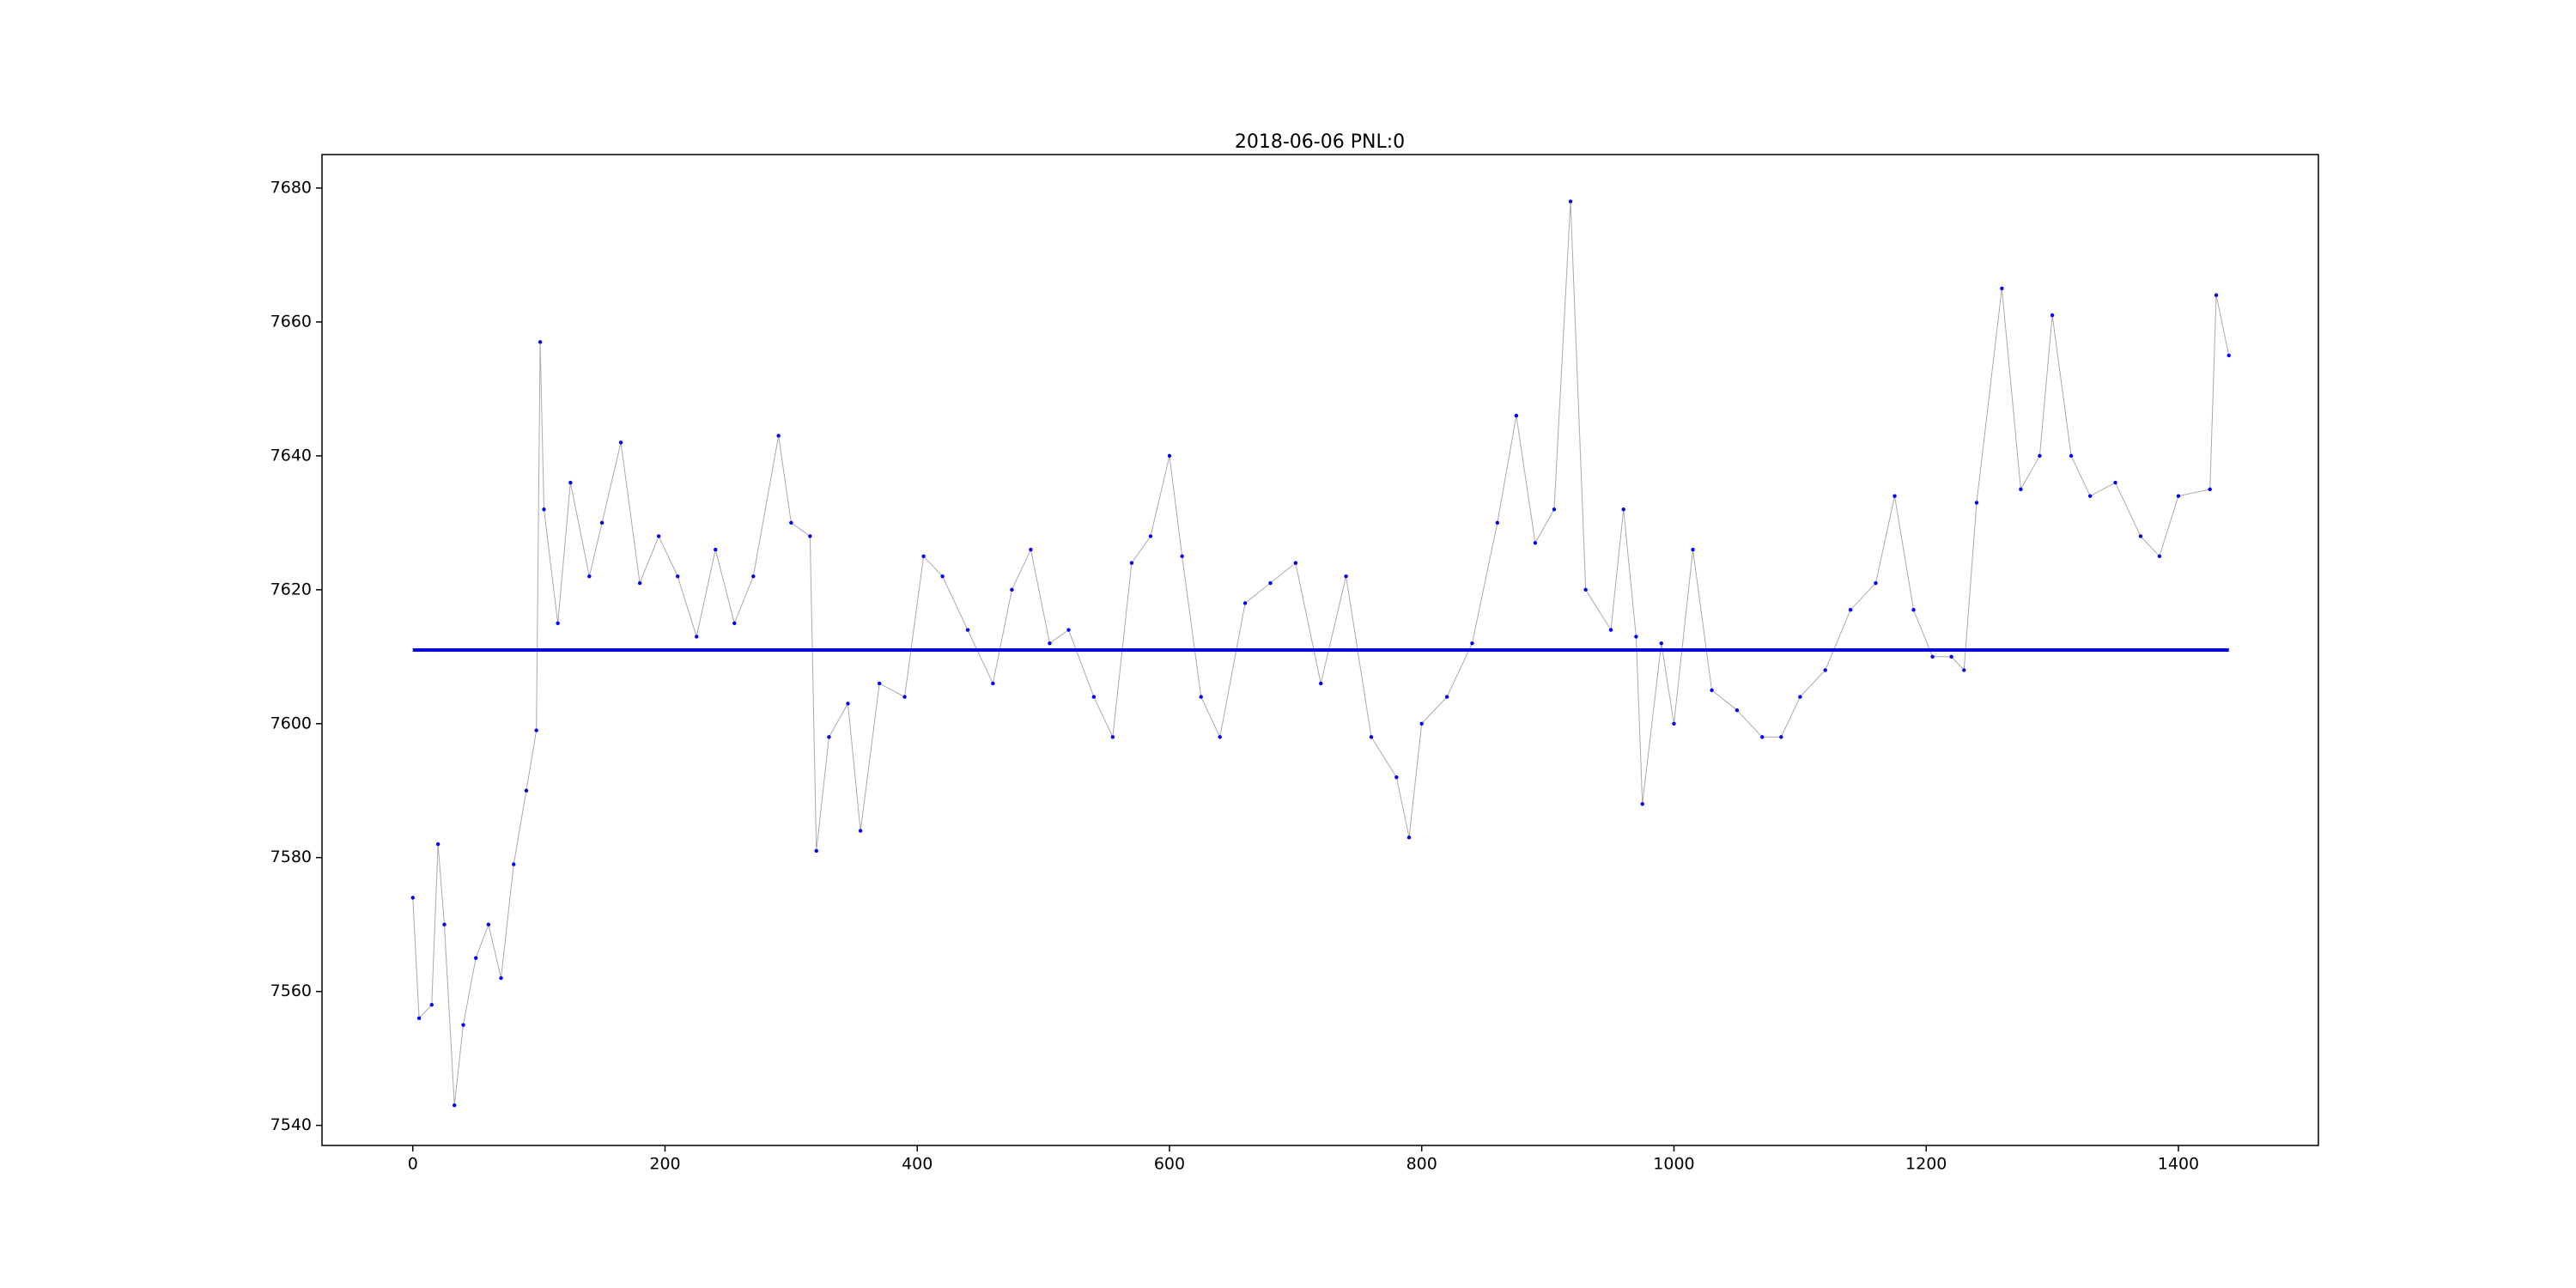 This screenshot has height=1288, width=2576. What do you see at coordinates (918, 1164) in the screenshot?
I see `x-tick-label: 400` at bounding box center [918, 1164].